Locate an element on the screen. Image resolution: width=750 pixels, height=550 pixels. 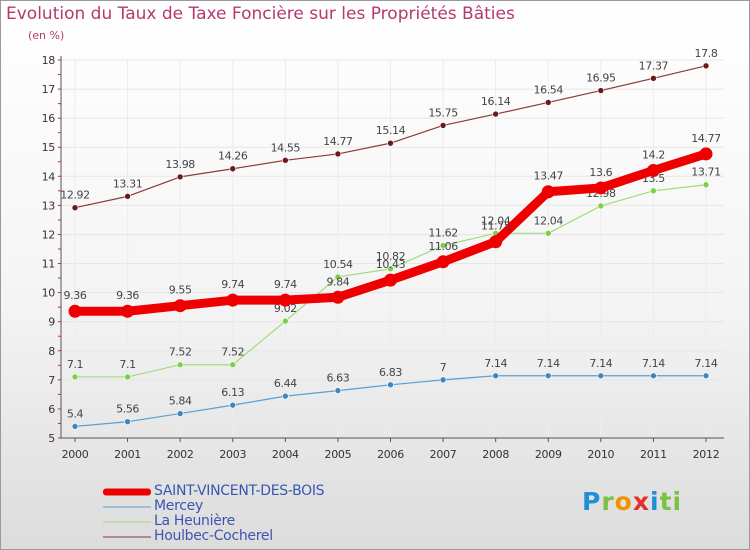
y-tick-label: 14 is located at coordinates (49, 176).